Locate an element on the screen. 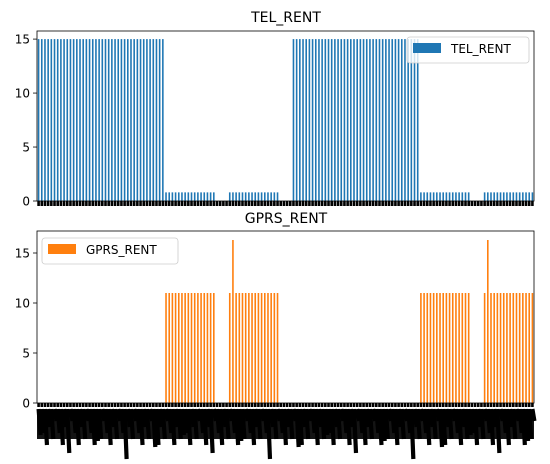 The image size is (550, 464). tel-rent-x-ticks is located at coordinates (285, 203).